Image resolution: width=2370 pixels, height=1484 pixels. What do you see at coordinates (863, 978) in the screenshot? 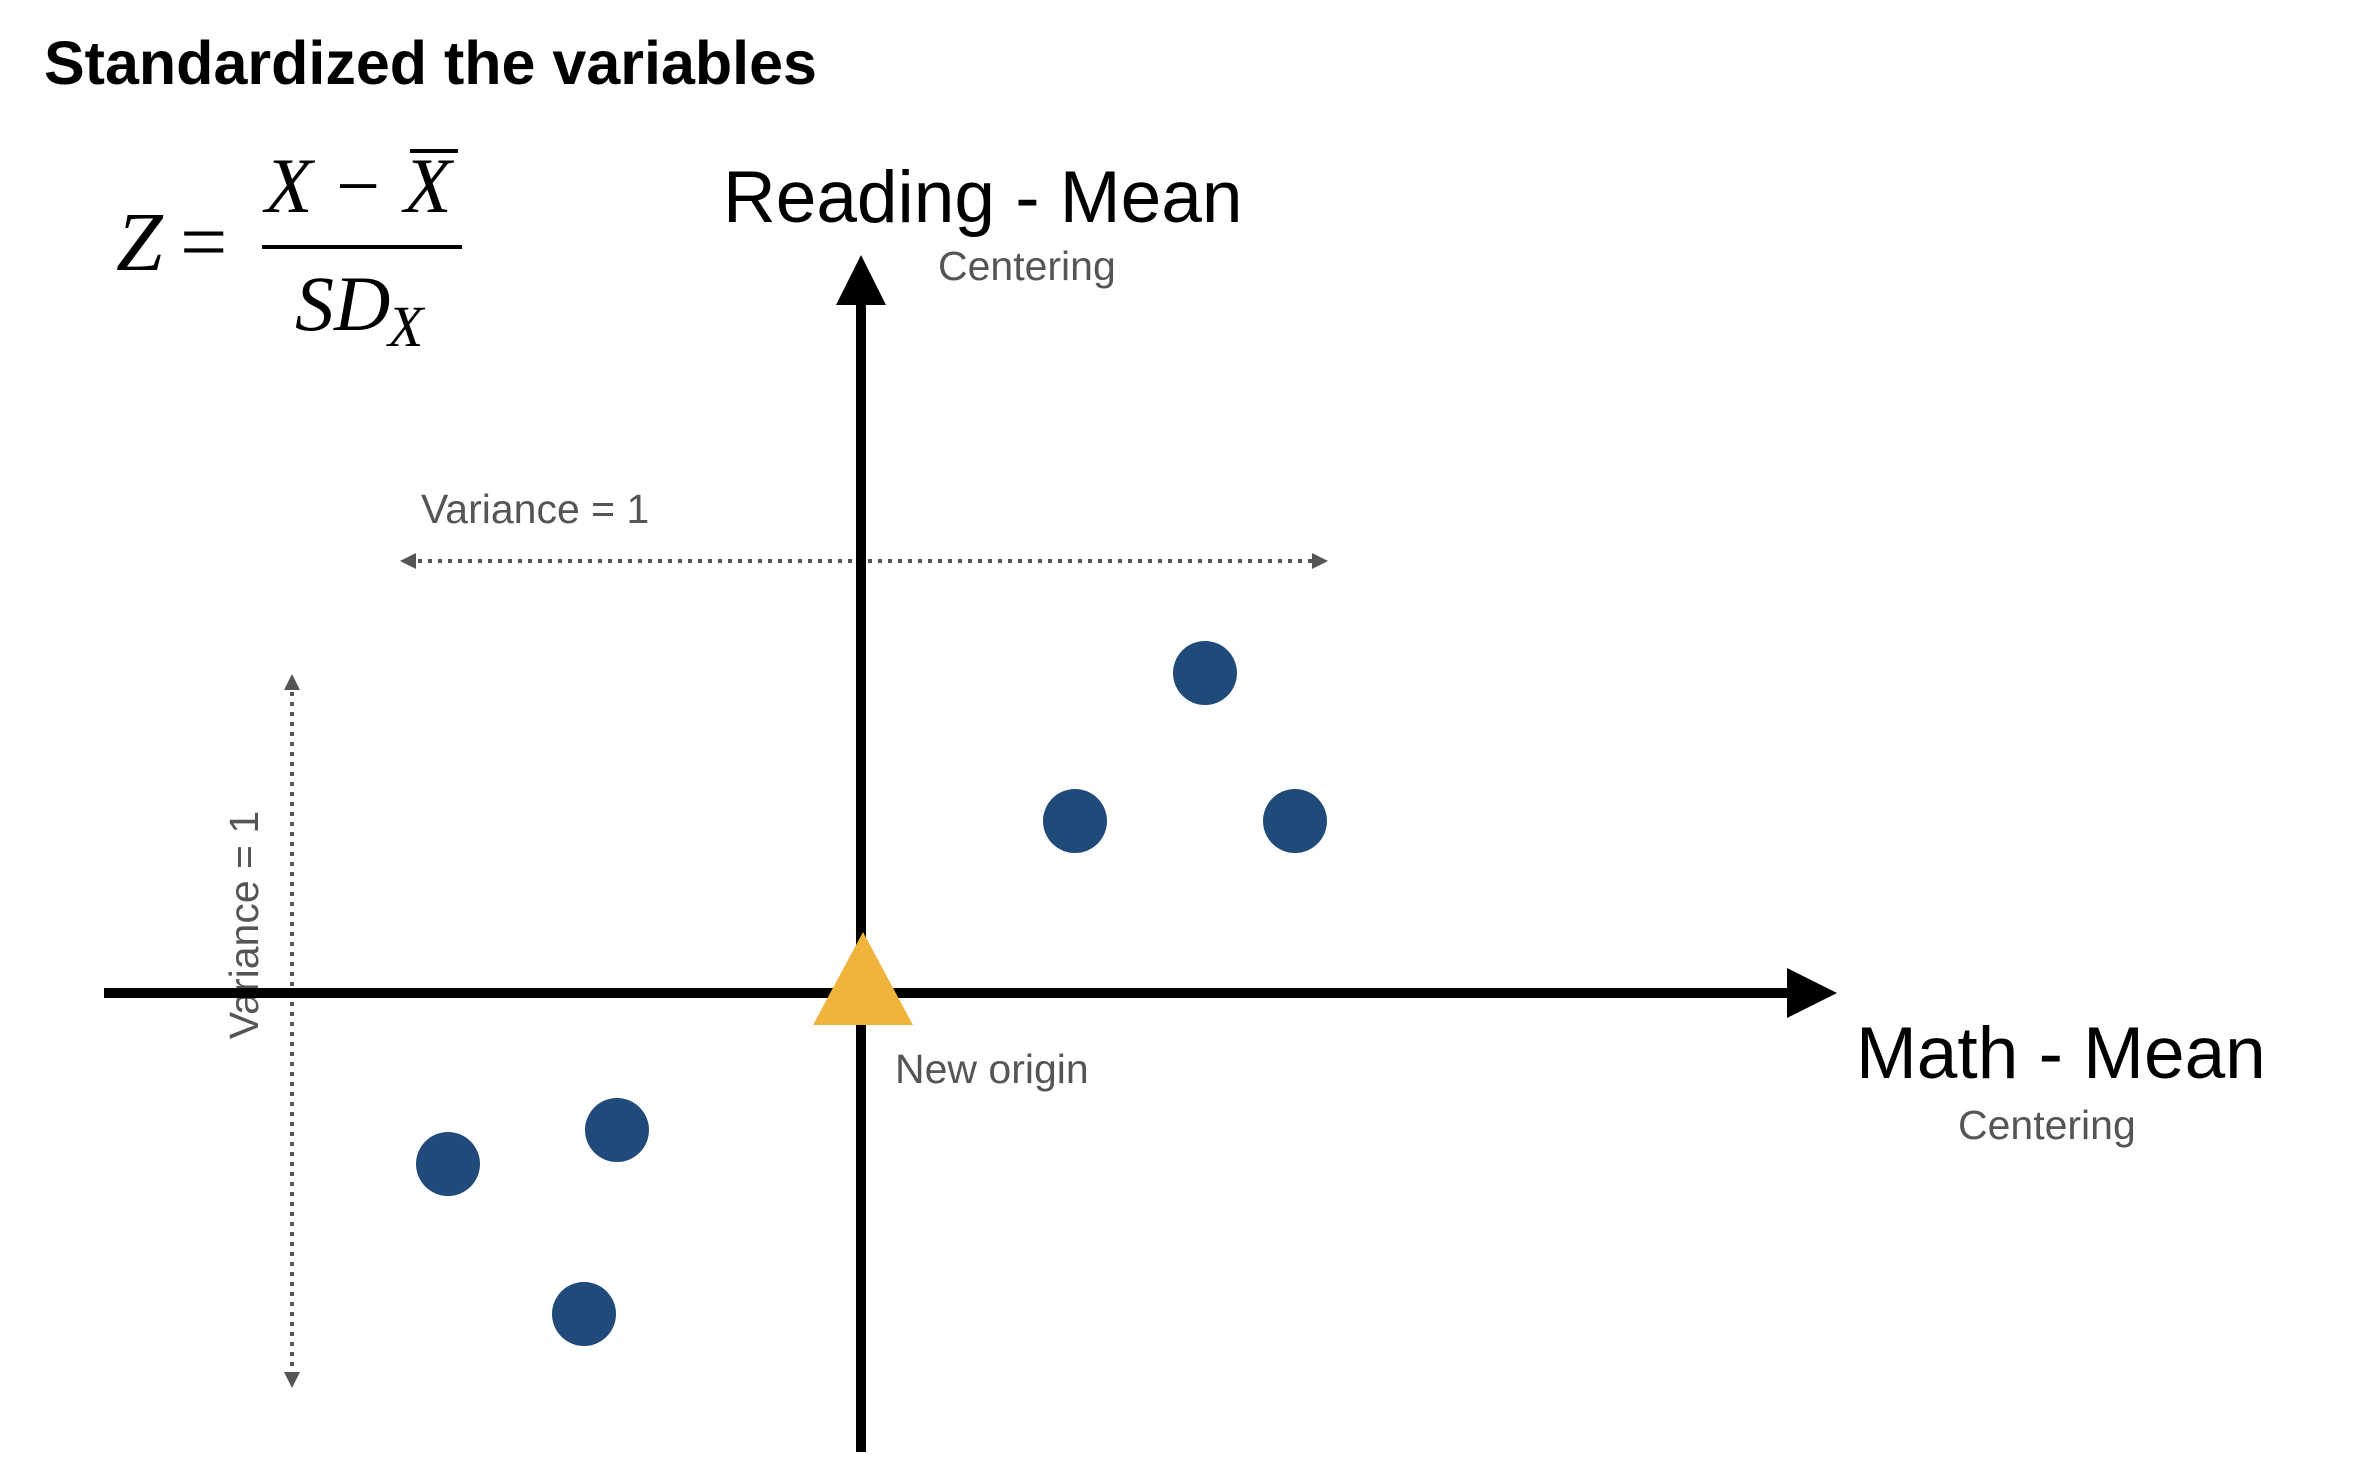
I see `triangle-marker-icon` at bounding box center [863, 978].